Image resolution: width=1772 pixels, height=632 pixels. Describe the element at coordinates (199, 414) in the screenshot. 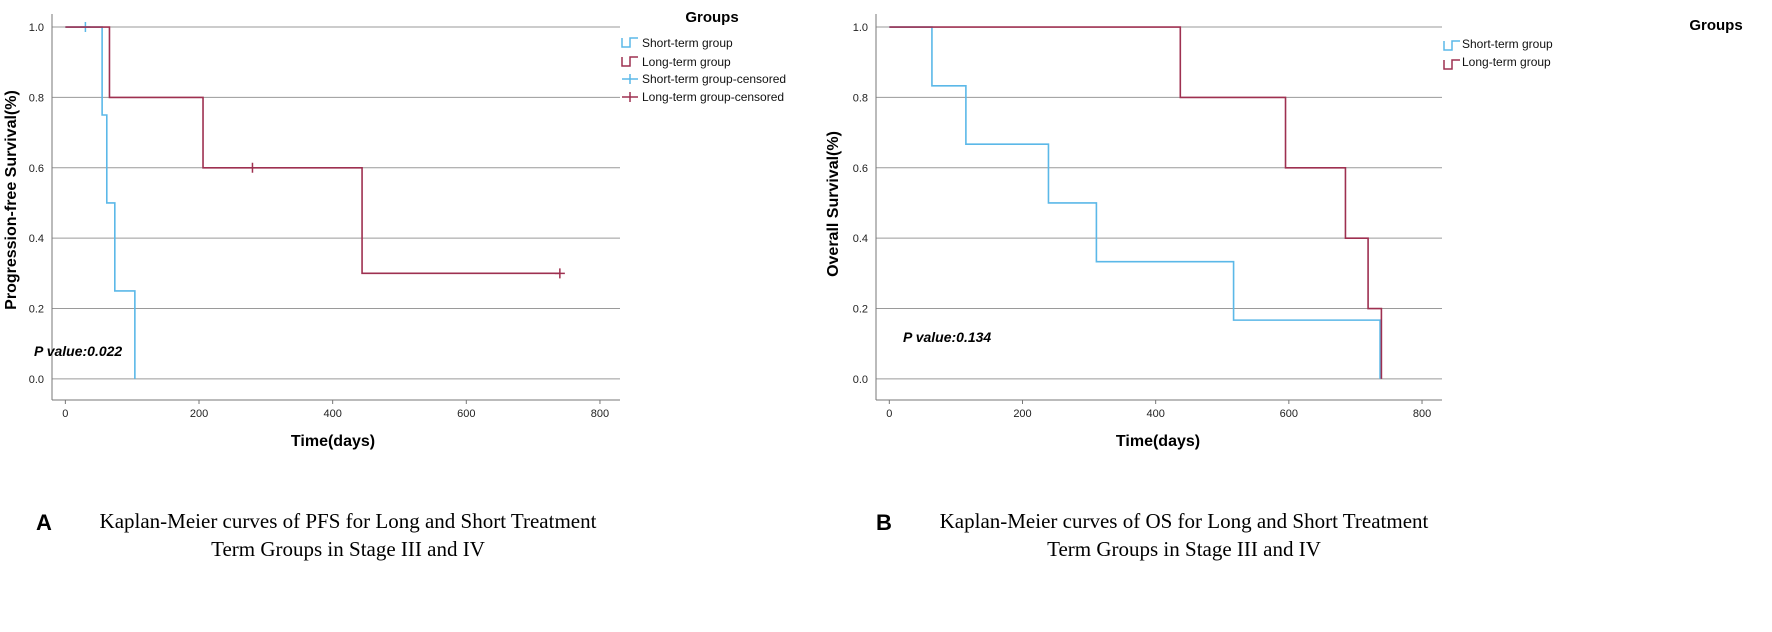

I see `panel-a-x-tick-label: 200` at that location.